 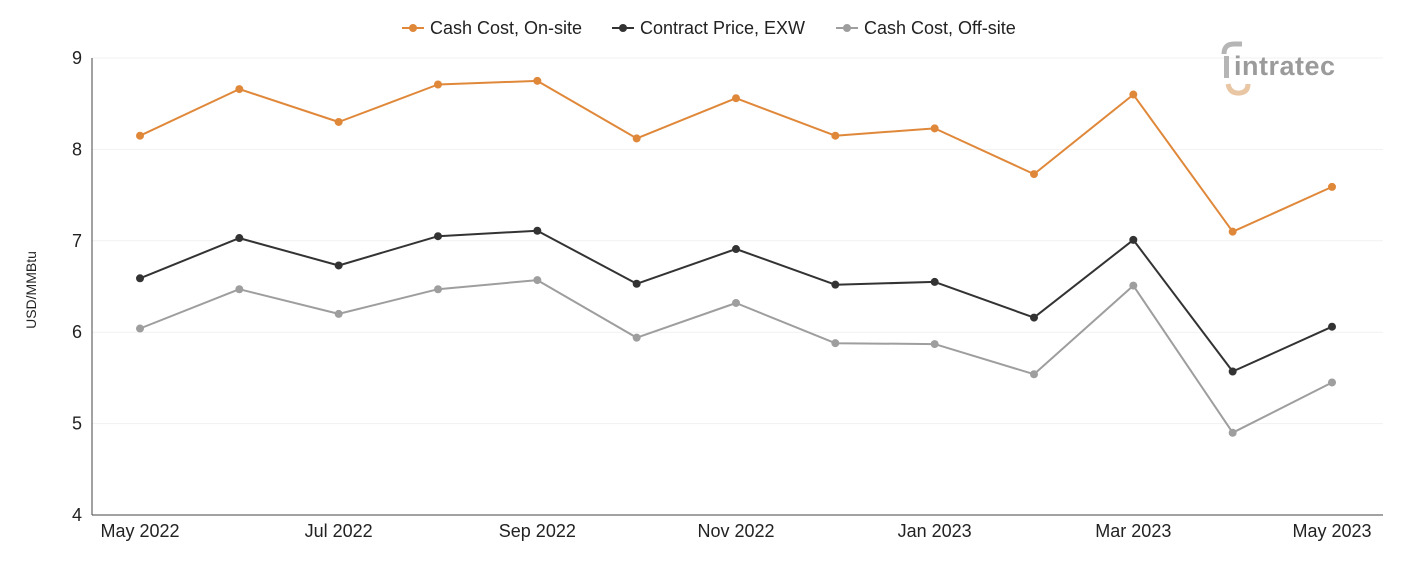 I want to click on logo-mark-arc-top, so click(x=1231, y=48).